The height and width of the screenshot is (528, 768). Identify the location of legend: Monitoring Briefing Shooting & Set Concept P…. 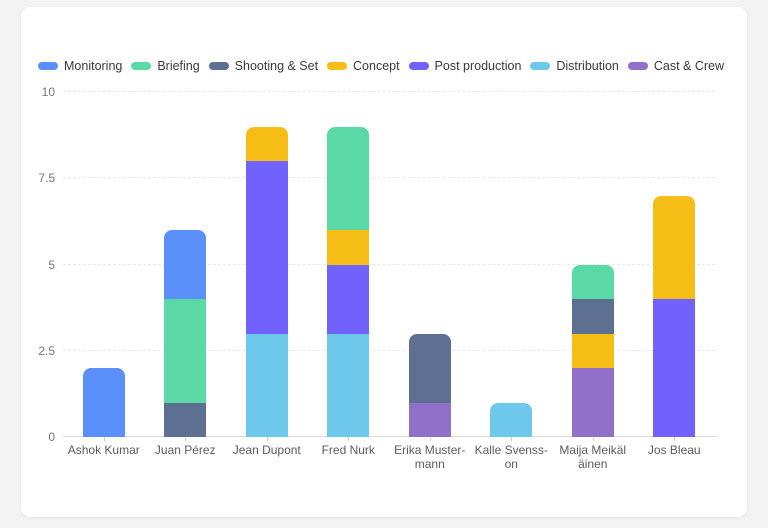
(381, 66).